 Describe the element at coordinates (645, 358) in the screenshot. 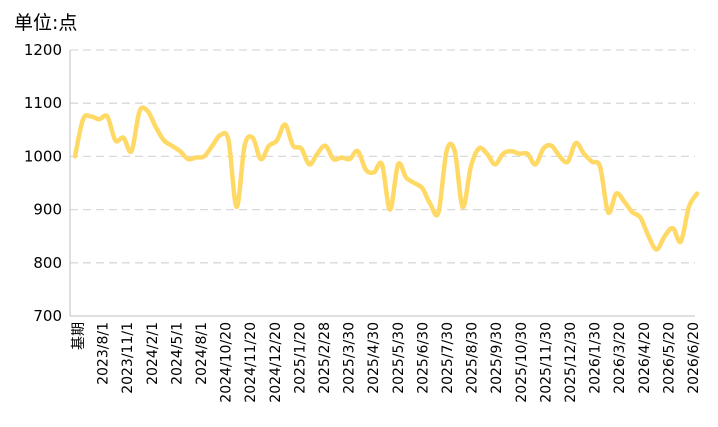

I see `x-tick-label: 2026/4/20` at that location.